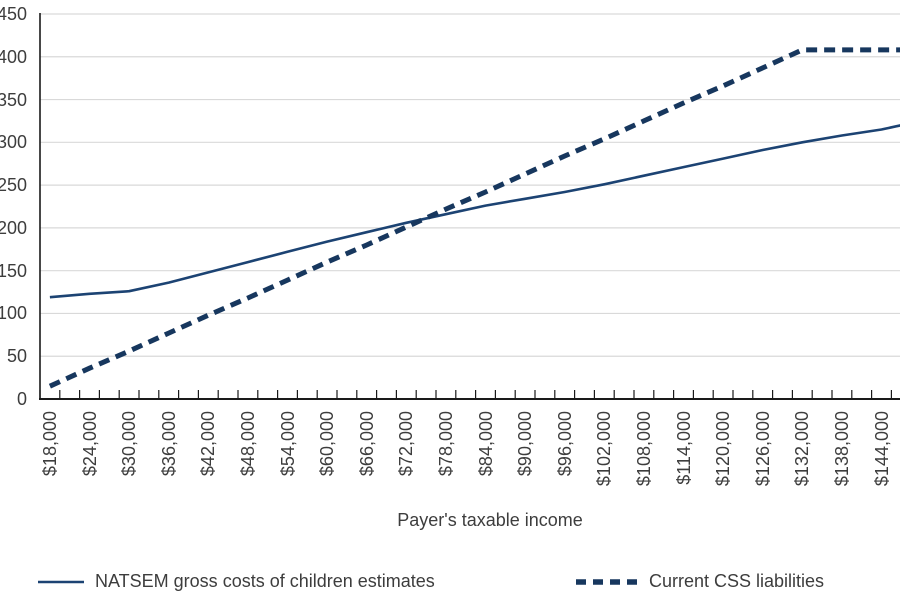 This screenshot has height=600, width=900. Describe the element at coordinates (643, 449) in the screenshot. I see `x-axis-label: $108,000` at that location.